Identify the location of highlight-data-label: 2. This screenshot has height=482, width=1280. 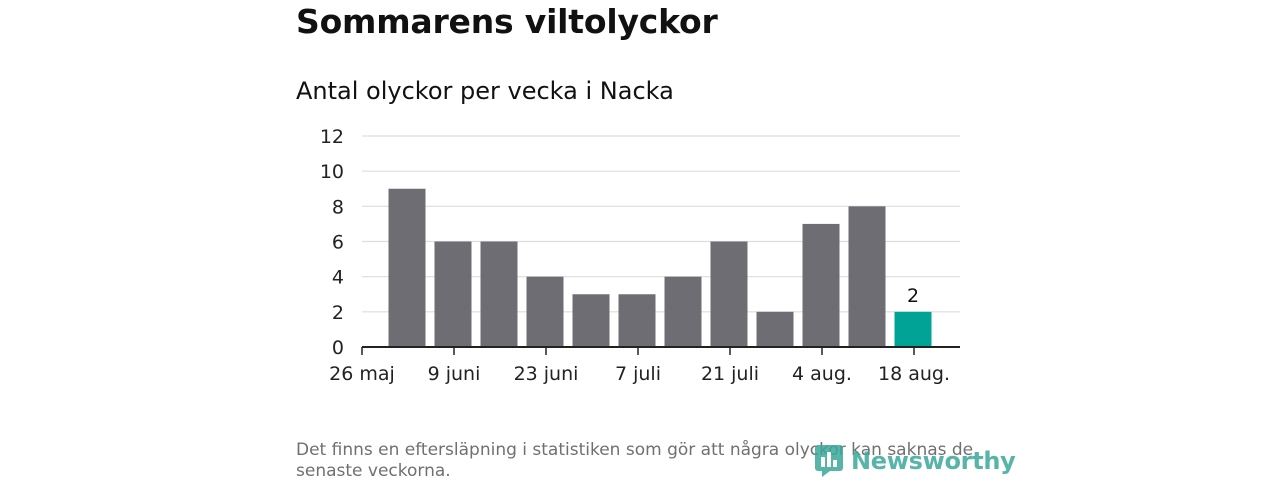
(913, 296).